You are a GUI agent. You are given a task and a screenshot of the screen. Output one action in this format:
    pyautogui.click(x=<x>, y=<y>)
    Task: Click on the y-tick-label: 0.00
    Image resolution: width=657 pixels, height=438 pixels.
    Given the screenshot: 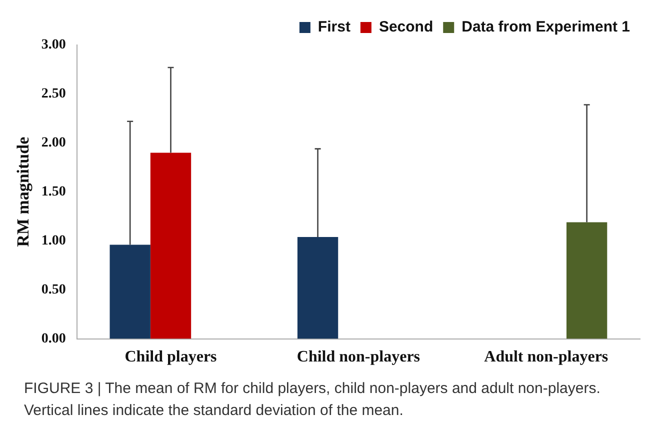 What is the action you would take?
    pyautogui.click(x=53, y=338)
    